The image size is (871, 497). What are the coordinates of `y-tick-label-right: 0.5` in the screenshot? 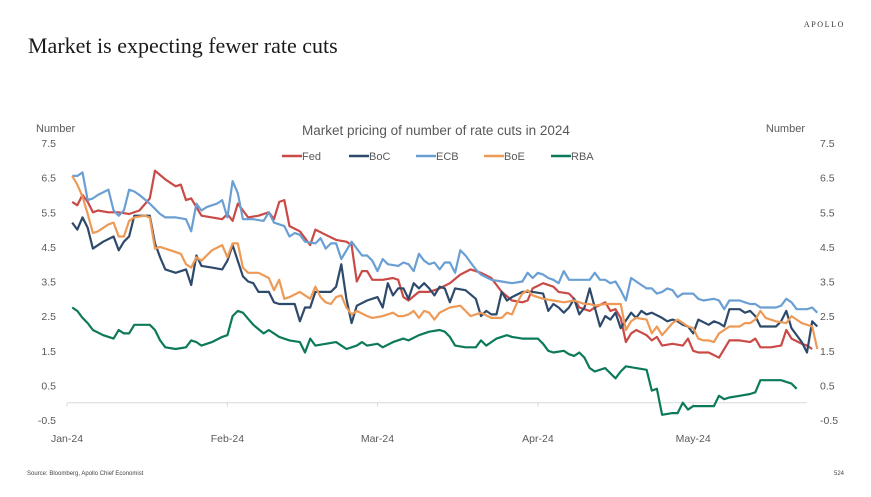 It's located at (827, 386).